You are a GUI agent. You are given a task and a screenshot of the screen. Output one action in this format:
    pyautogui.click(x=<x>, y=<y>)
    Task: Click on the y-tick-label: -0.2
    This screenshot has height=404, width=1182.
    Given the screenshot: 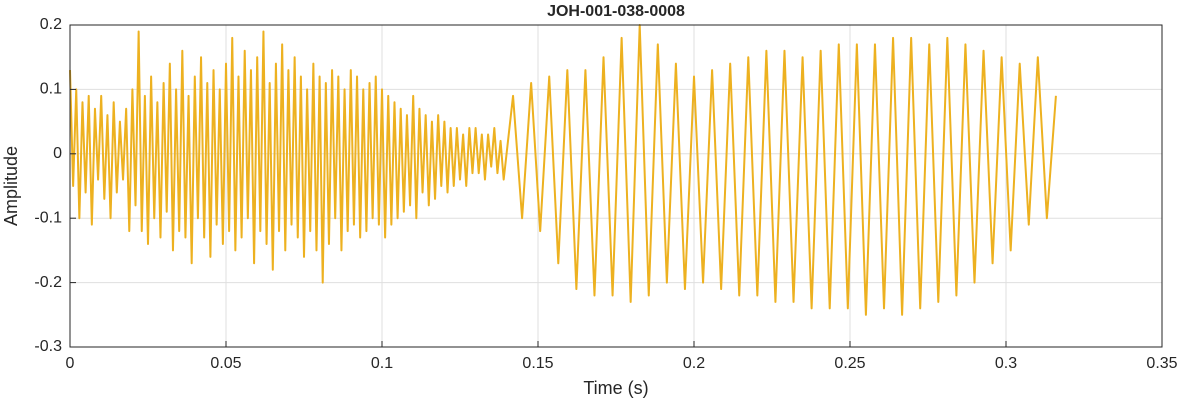 What is the action you would take?
    pyautogui.click(x=48, y=282)
    